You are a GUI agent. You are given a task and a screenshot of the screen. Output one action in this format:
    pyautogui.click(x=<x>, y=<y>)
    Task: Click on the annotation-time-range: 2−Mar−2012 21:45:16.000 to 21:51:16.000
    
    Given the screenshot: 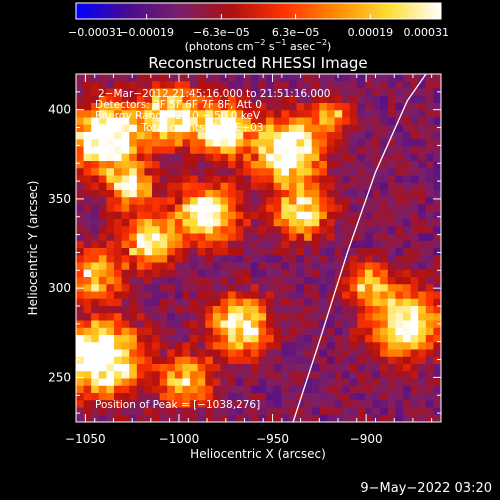 What is the action you would take?
    pyautogui.click(x=214, y=94)
    